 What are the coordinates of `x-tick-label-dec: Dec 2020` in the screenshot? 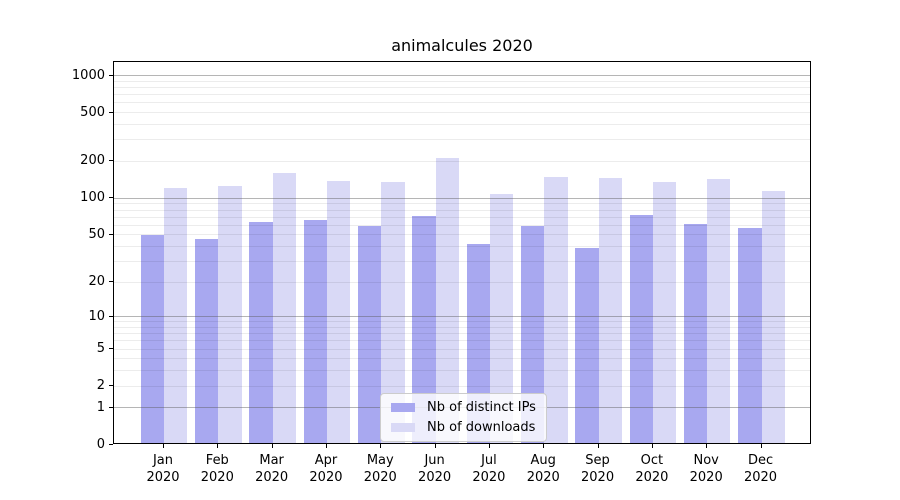 It's located at (760, 469).